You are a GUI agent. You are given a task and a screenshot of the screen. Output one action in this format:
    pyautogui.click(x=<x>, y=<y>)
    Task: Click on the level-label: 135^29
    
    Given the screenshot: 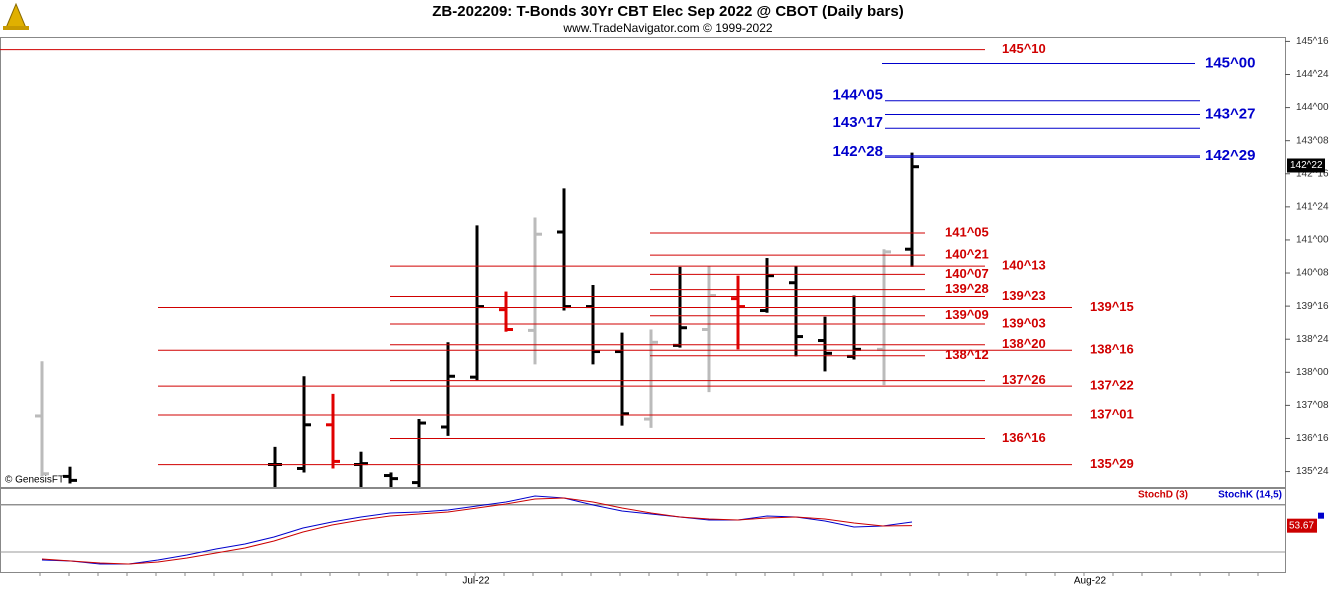 What is the action you would take?
    pyautogui.click(x=1112, y=463)
    